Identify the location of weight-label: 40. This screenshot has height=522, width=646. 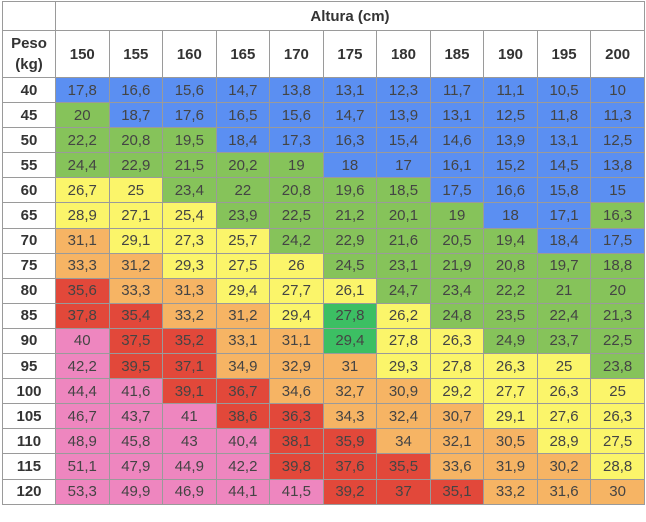
(29, 90).